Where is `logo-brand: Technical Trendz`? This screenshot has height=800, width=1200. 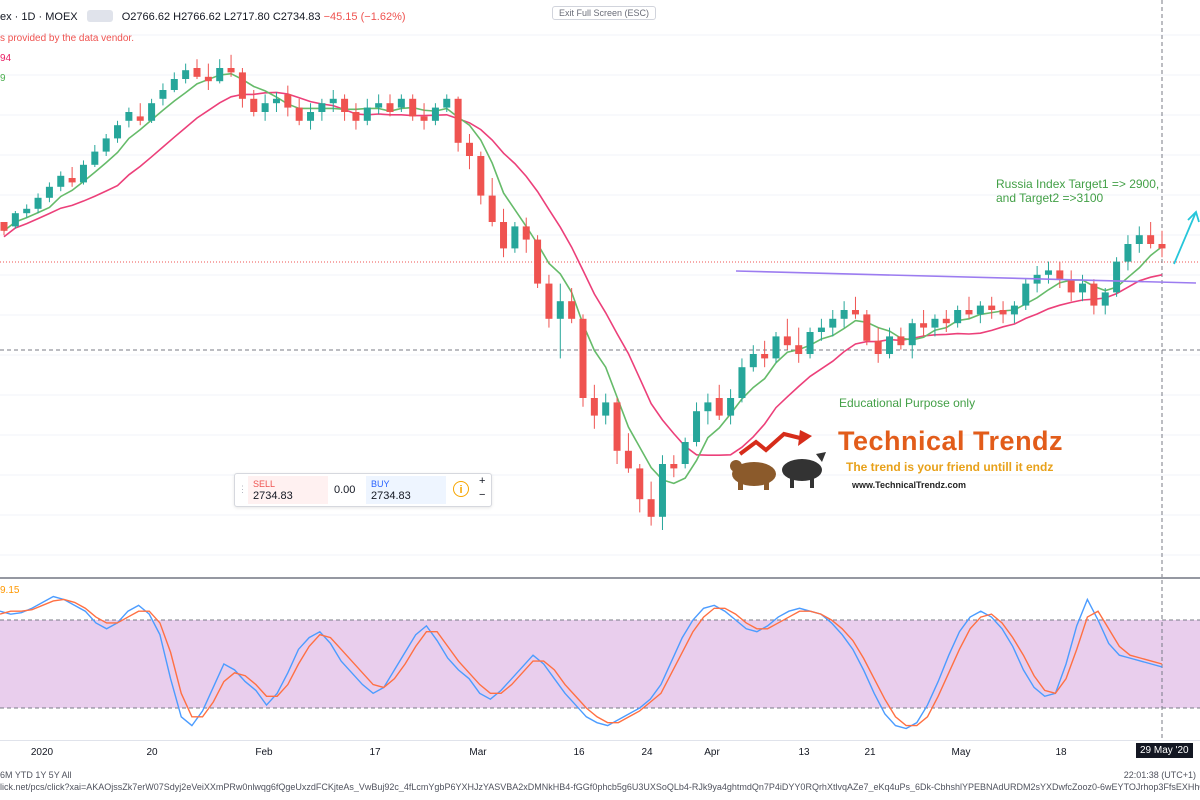 logo-brand: Technical Trendz is located at coordinates (951, 441).